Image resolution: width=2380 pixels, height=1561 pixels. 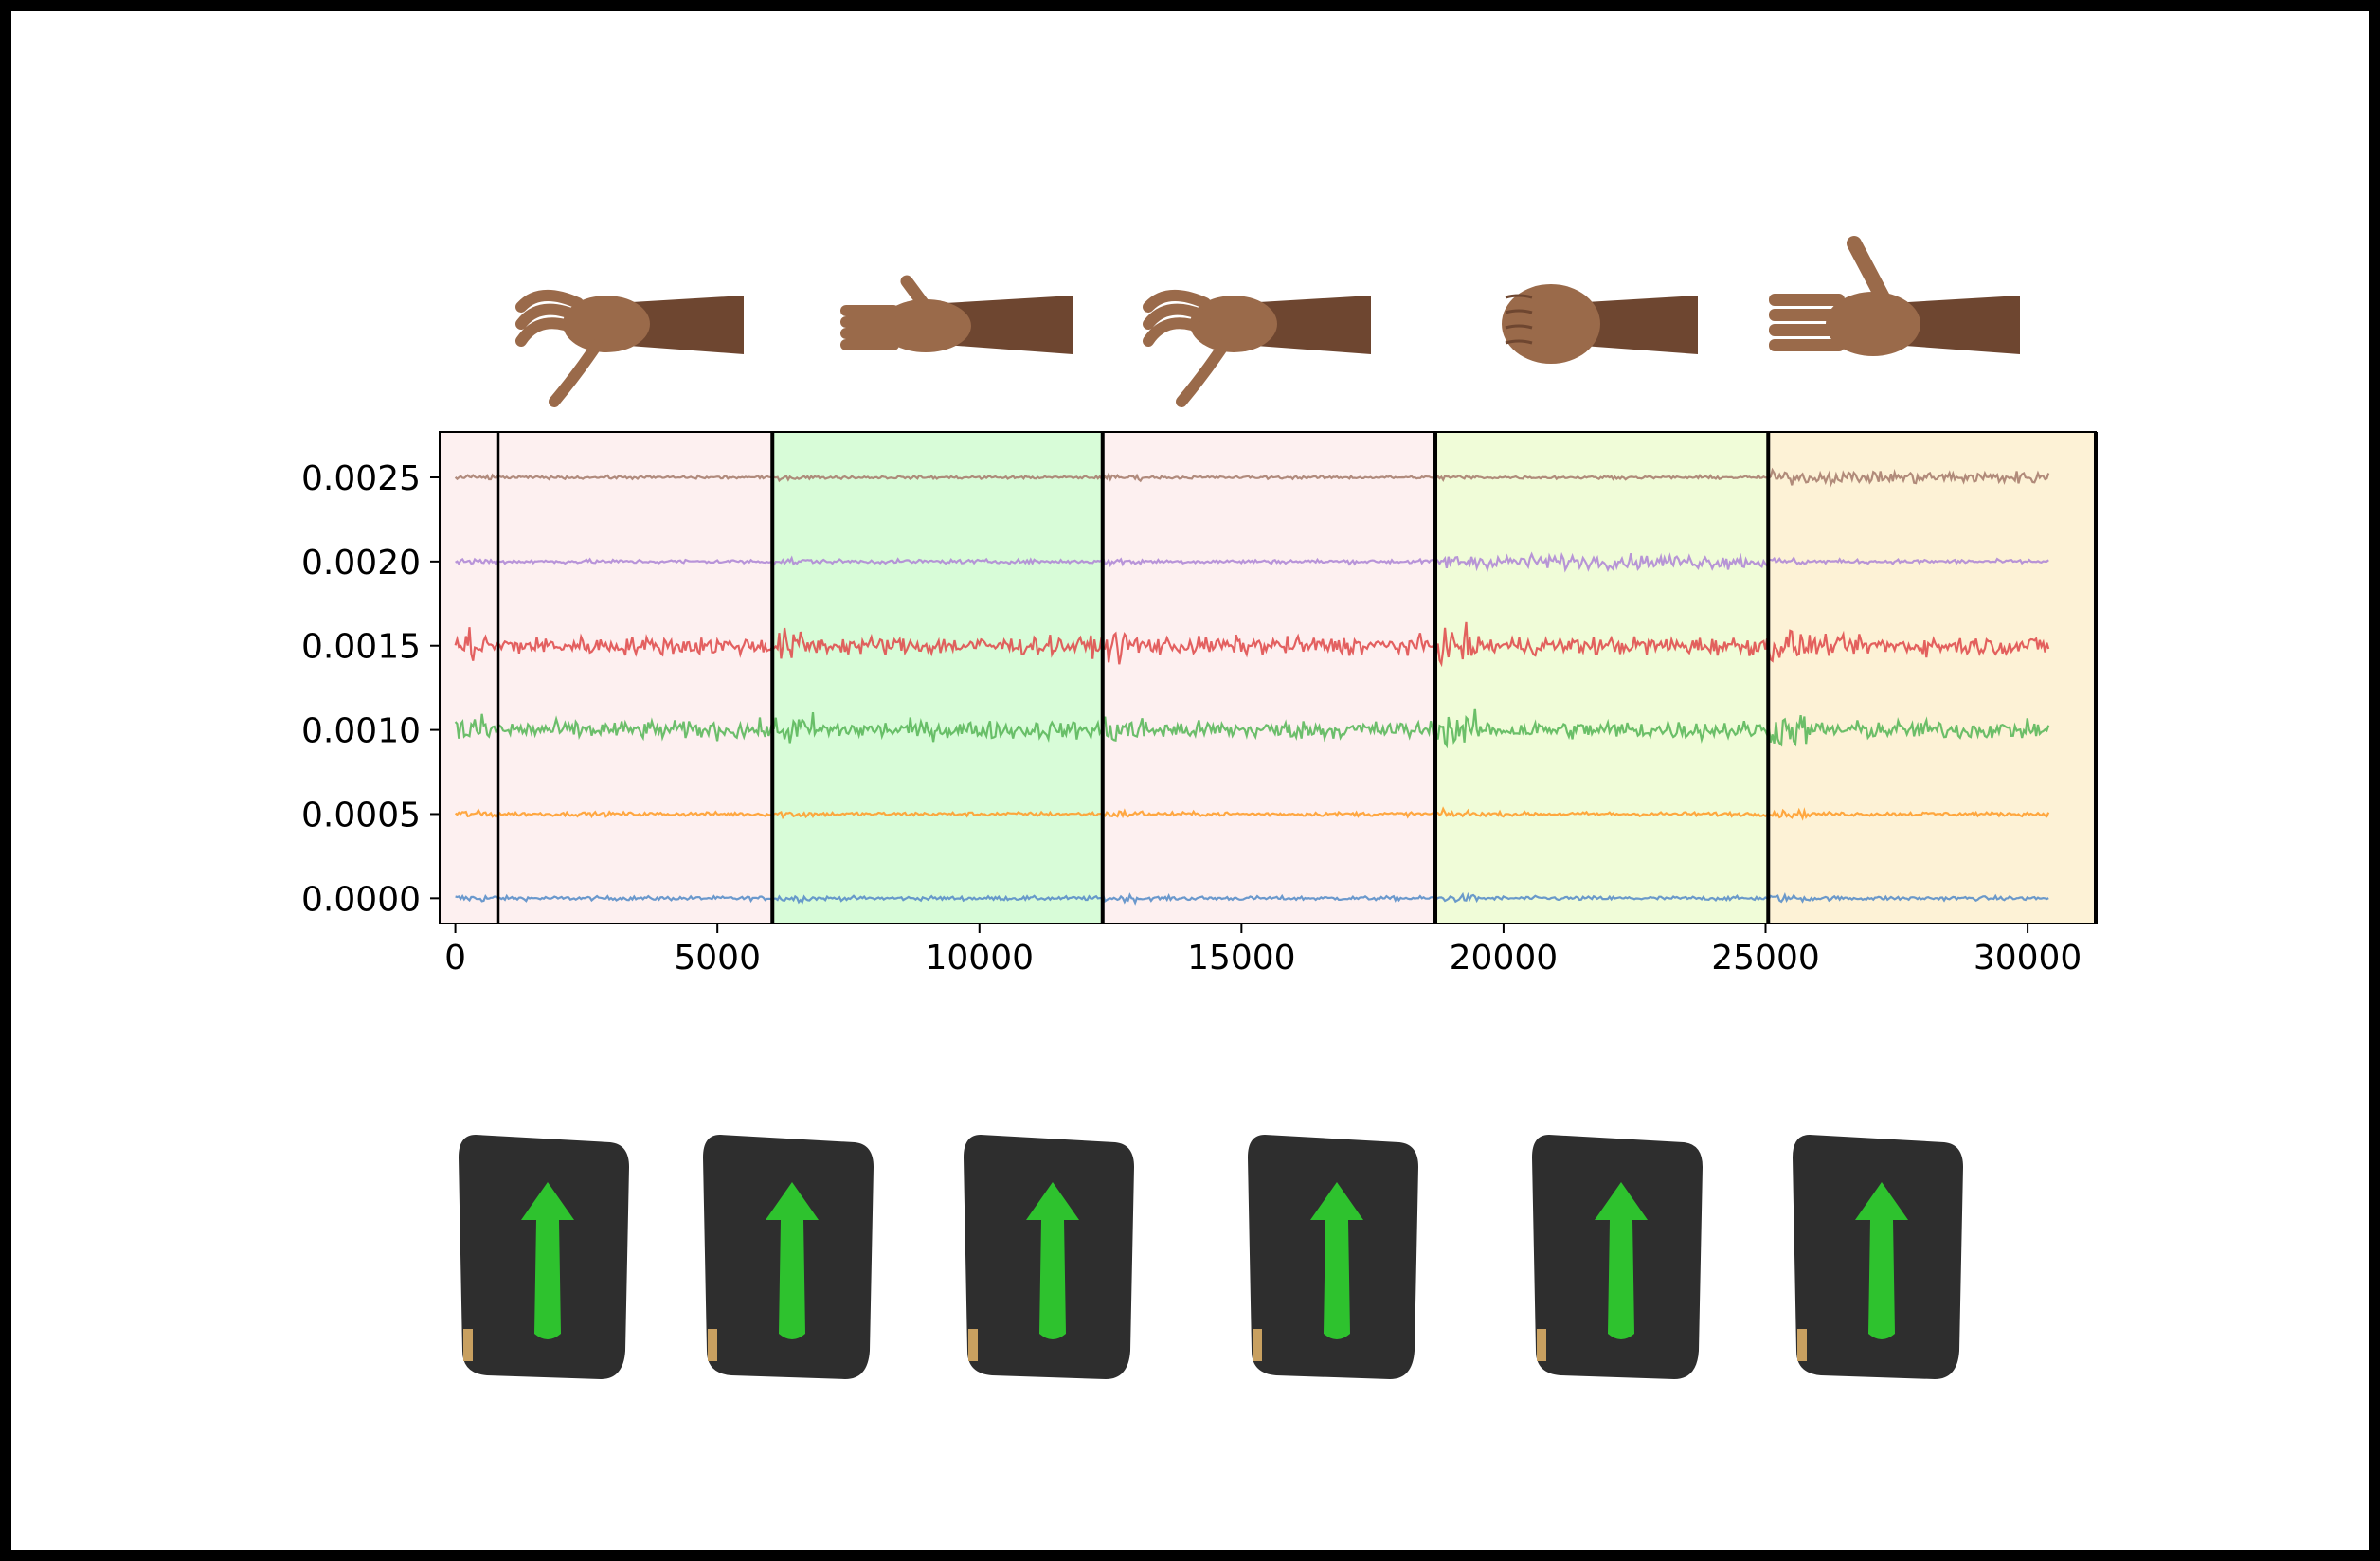 What do you see at coordinates (1551, 324) in the screenshot?
I see `fist-shape` at bounding box center [1551, 324].